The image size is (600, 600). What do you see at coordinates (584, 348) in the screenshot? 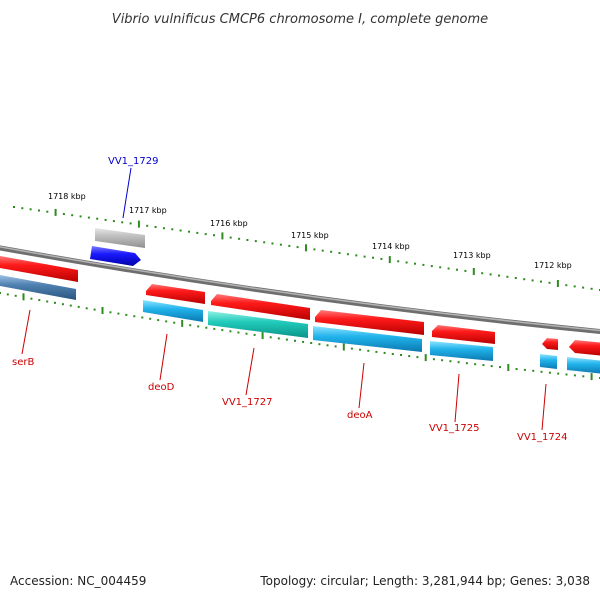
I see `gene-next` at bounding box center [584, 348].